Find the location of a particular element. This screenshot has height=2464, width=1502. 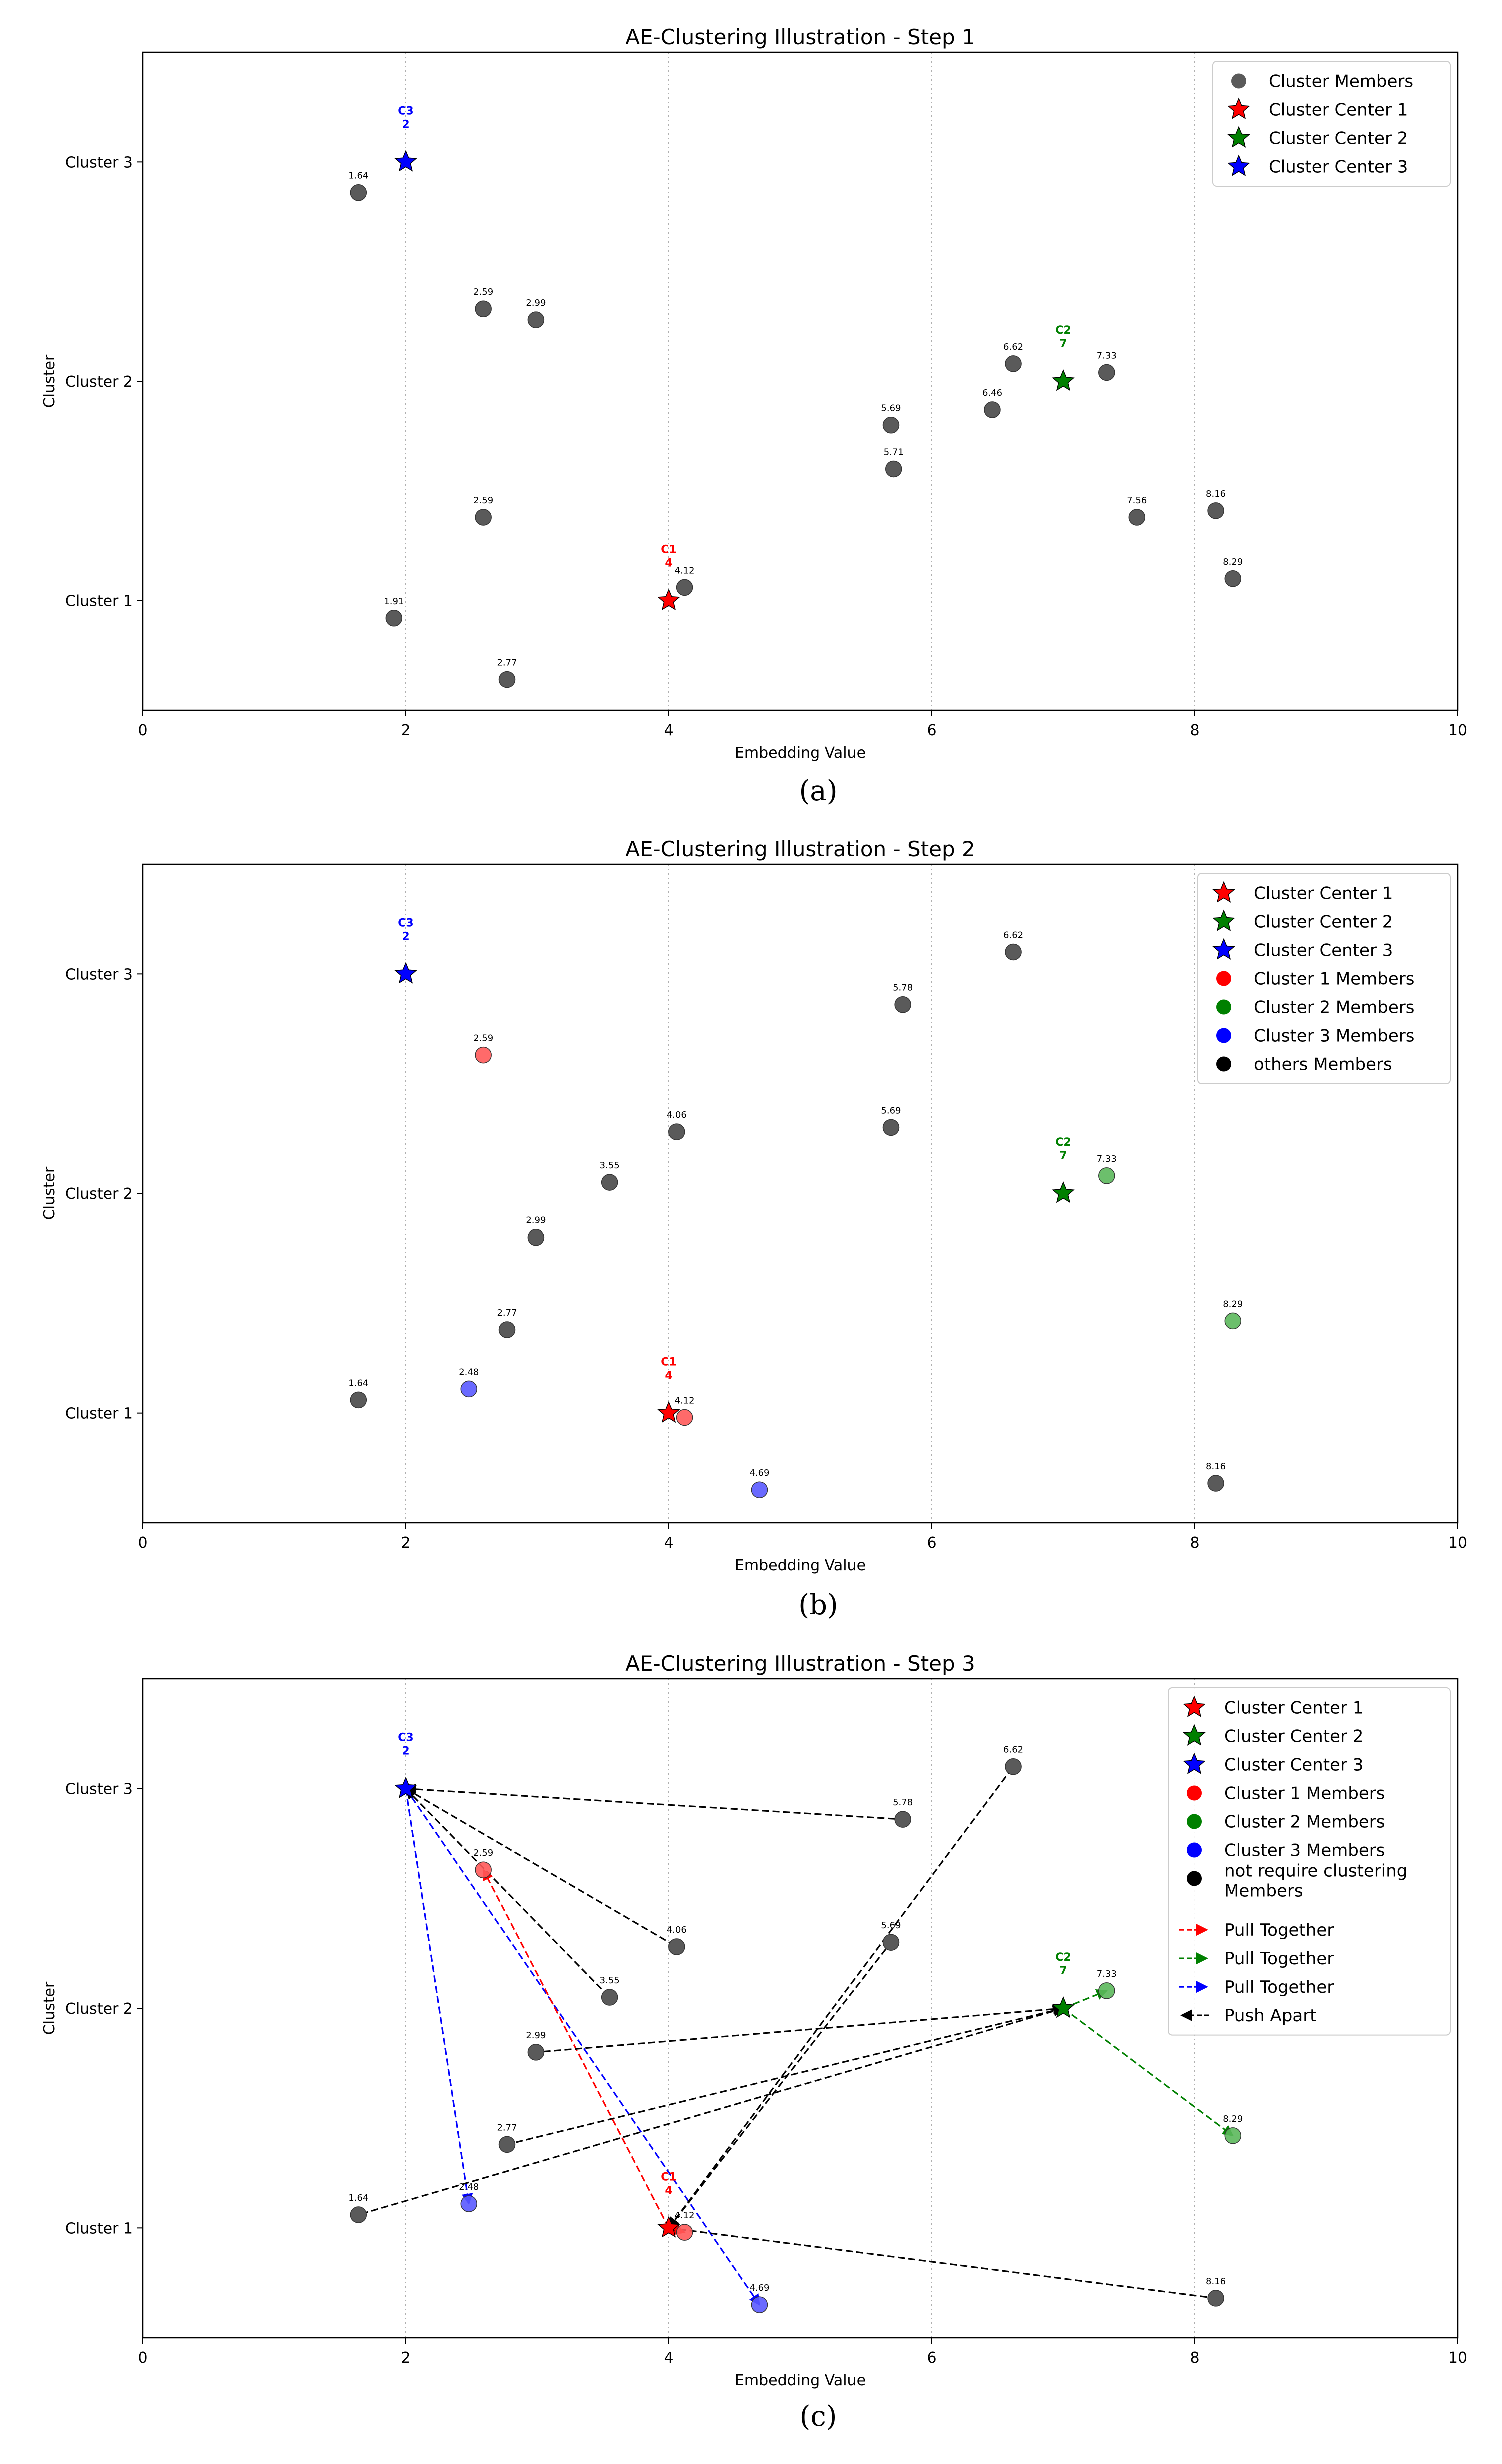

panel-caption: (a) is located at coordinates (818, 791).